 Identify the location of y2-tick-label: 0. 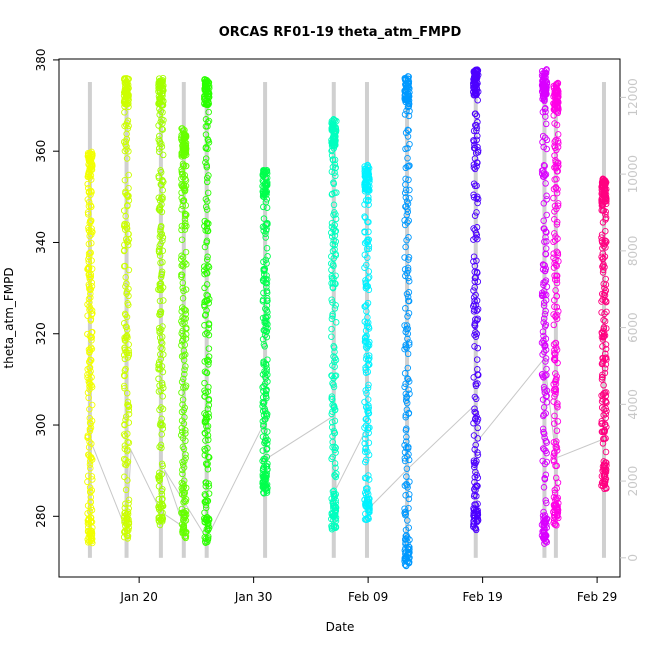
(633, 558).